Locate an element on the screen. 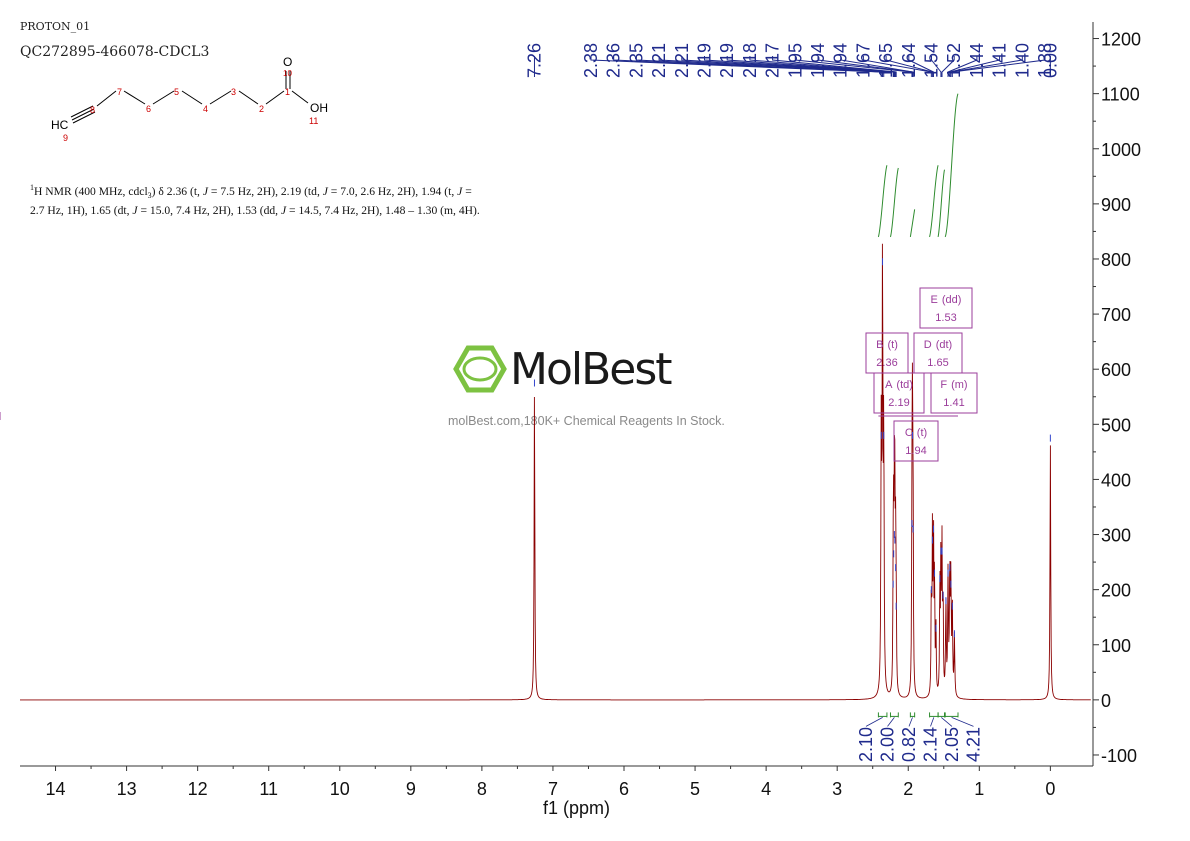 The width and height of the screenshot is (1190, 841). atom-number-3: 3 is located at coordinates (233, 92).